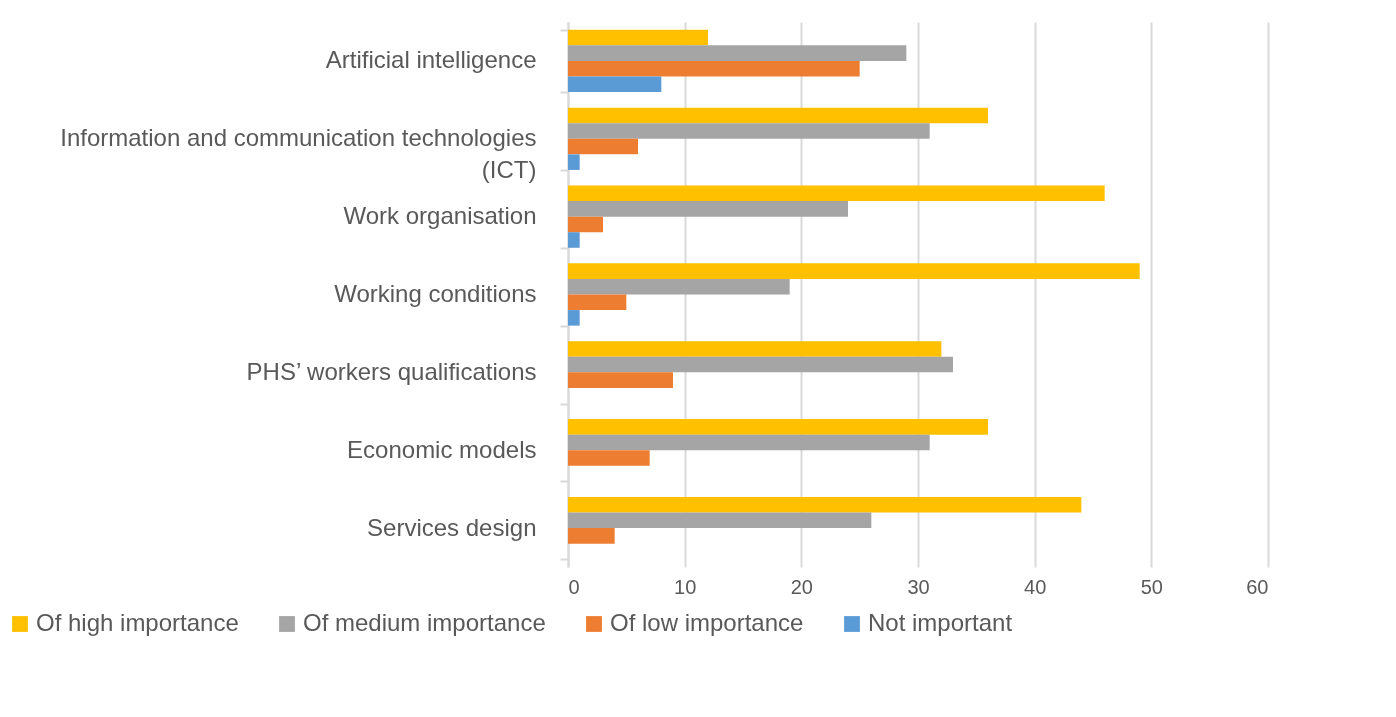 The image size is (1396, 717). I want to click on legend-label: Of medium importance, so click(424, 622).